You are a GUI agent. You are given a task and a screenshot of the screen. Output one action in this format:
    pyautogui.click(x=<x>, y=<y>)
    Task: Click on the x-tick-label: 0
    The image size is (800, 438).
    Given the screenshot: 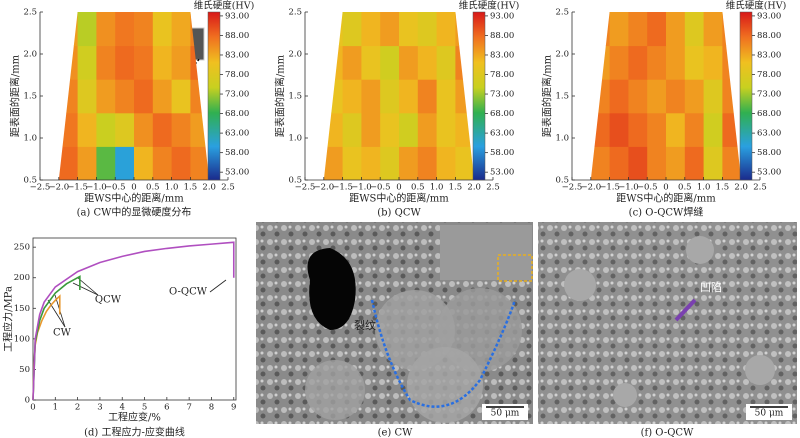 What is the action you would take?
    pyautogui.click(x=32, y=408)
    